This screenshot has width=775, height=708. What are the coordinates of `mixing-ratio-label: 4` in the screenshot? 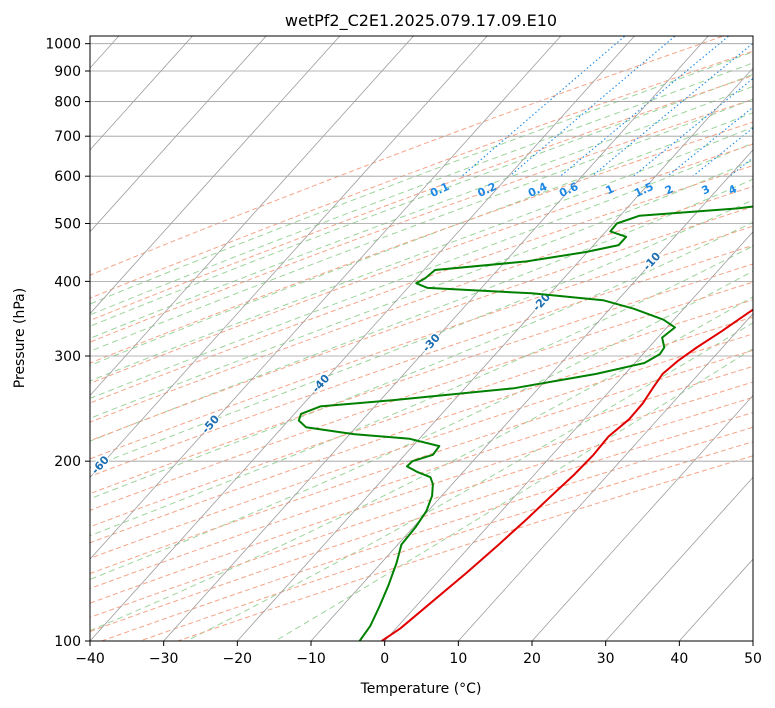 It's located at (732, 189).